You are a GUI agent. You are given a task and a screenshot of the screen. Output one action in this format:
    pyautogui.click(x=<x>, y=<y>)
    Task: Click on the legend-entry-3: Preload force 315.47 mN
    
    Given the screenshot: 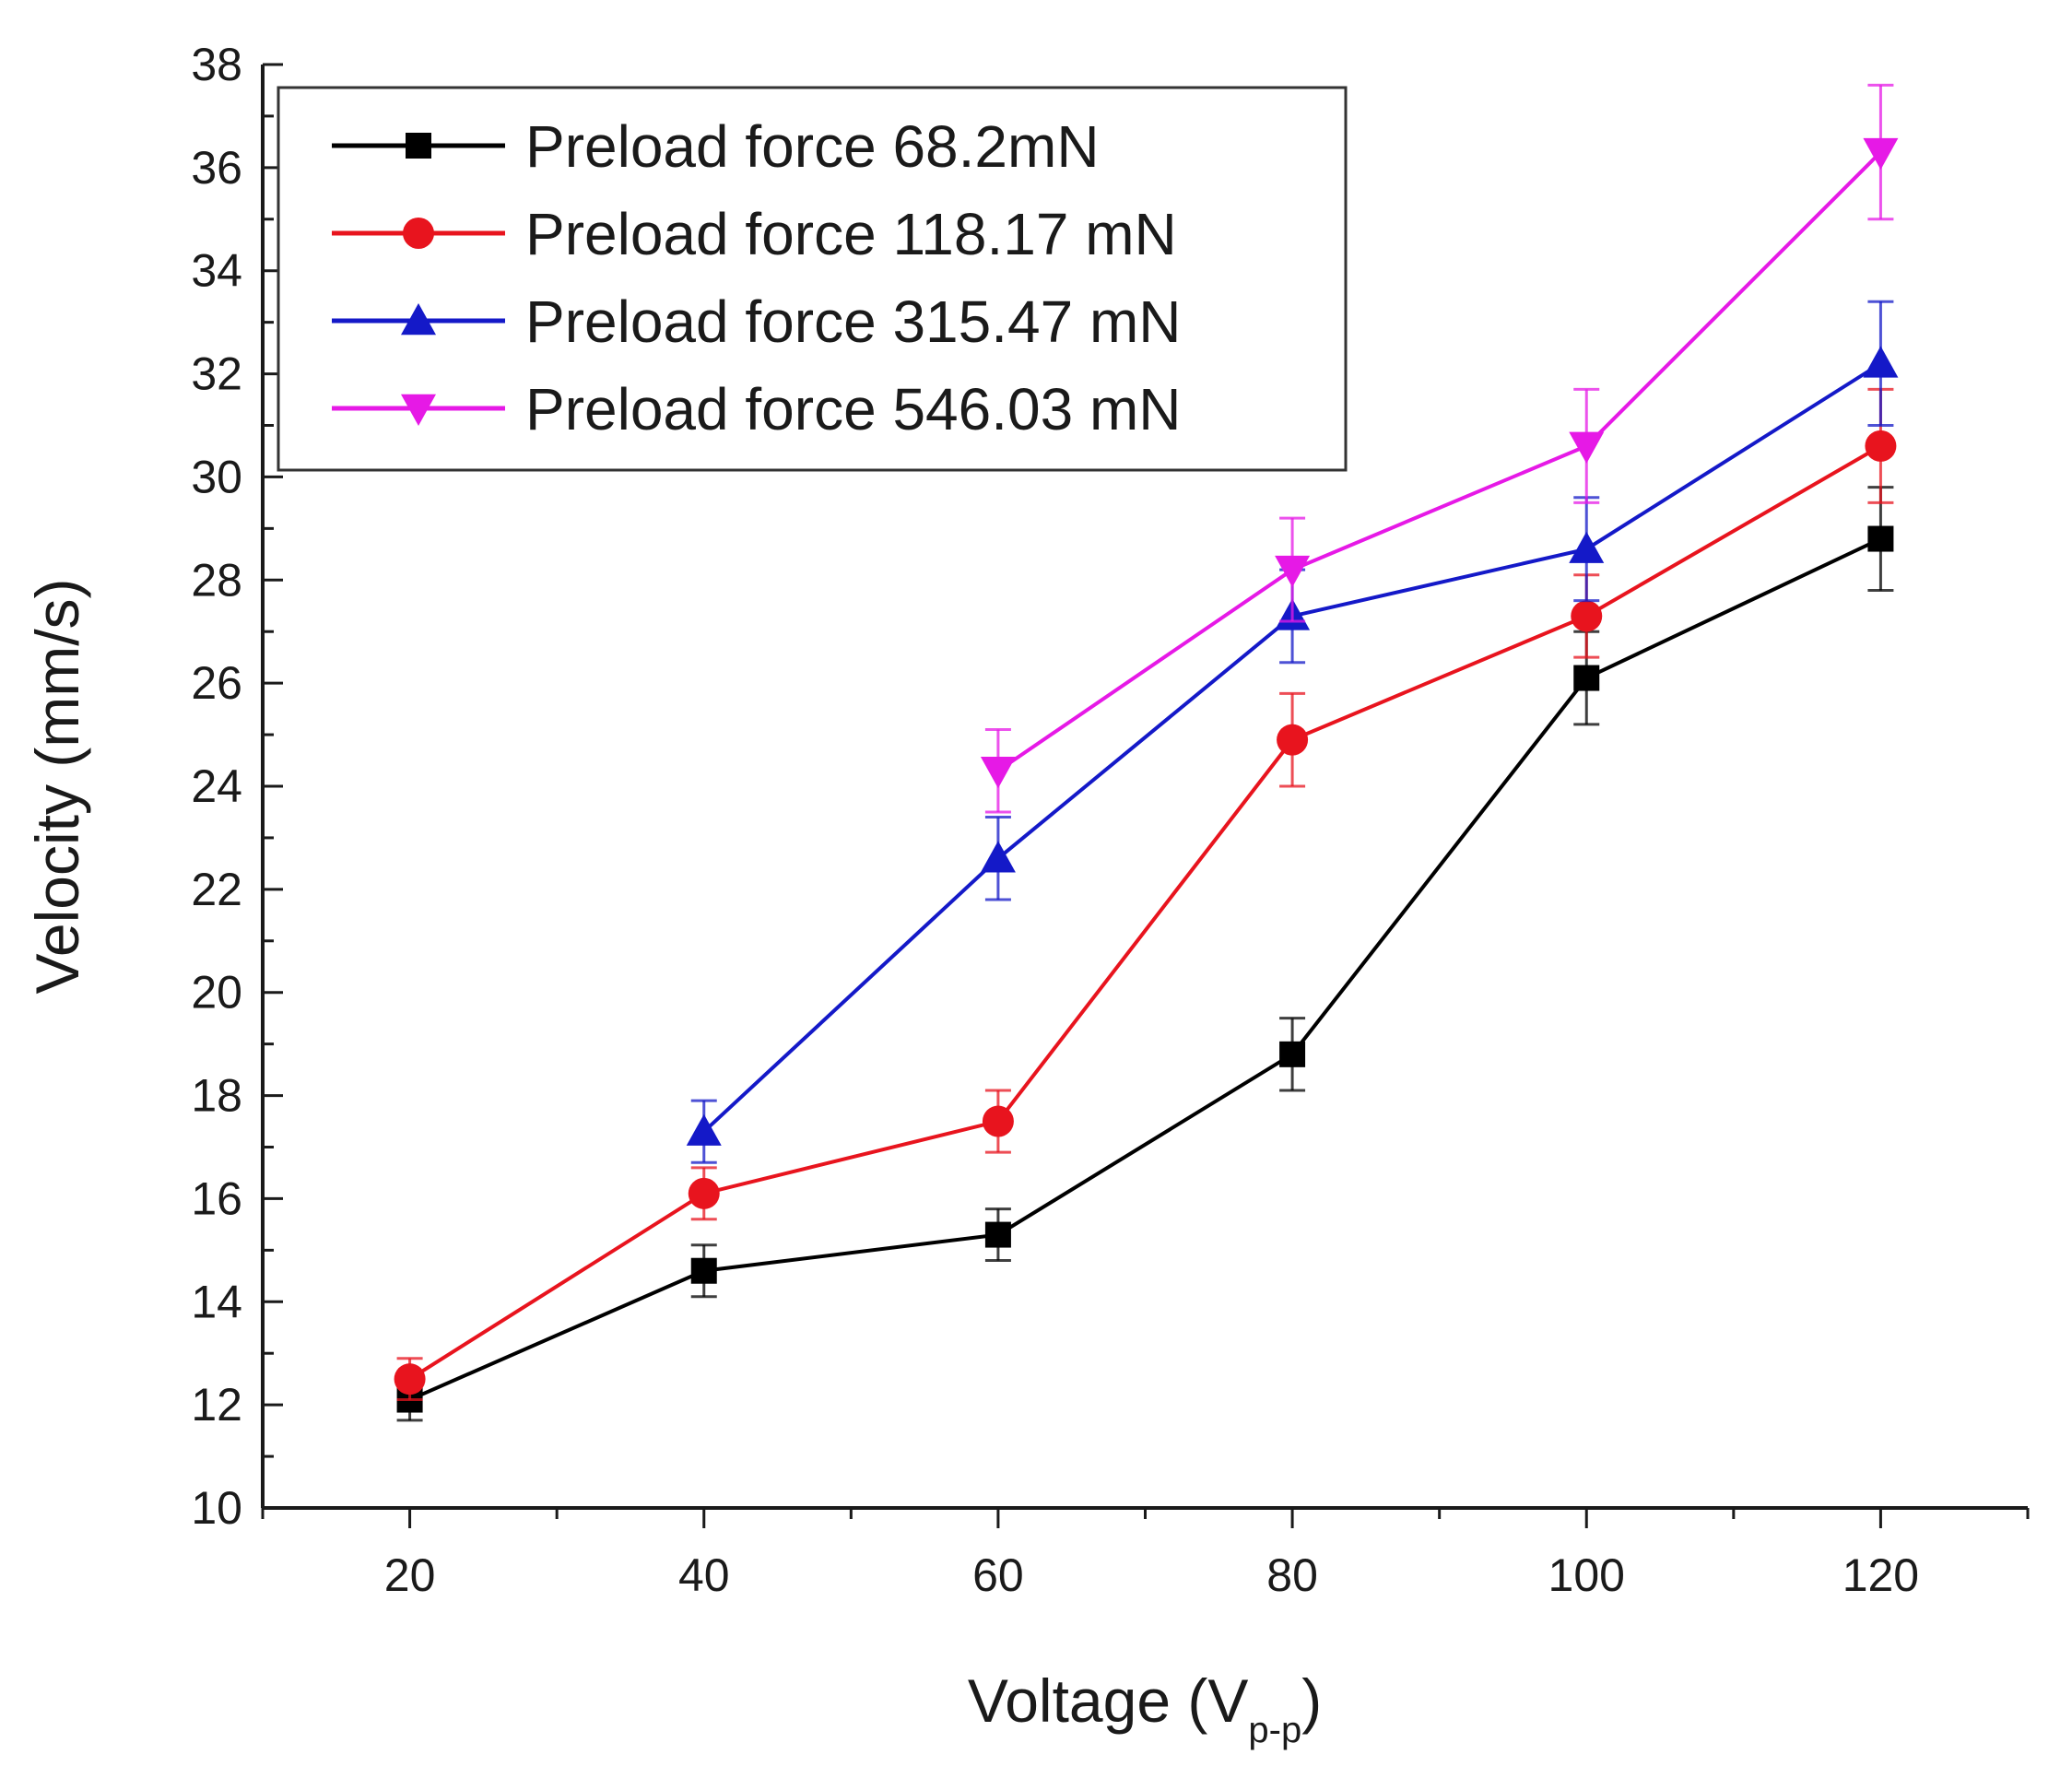 What is the action you would take?
    pyautogui.click(x=757, y=322)
    